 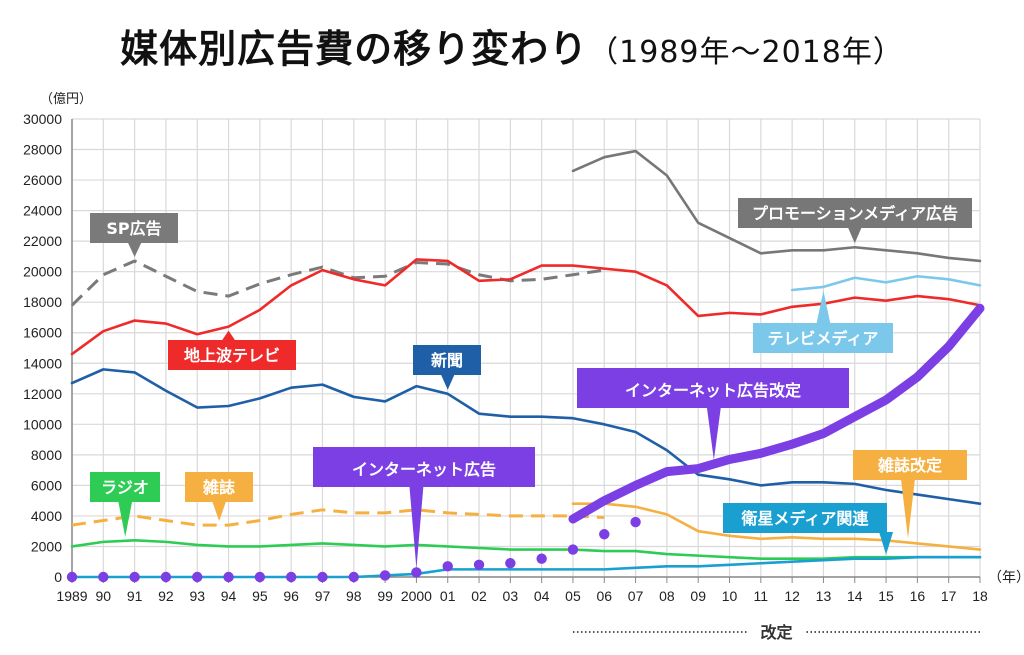 What do you see at coordinates (166, 596) in the screenshot?
I see `x-tick-label: 92` at bounding box center [166, 596].